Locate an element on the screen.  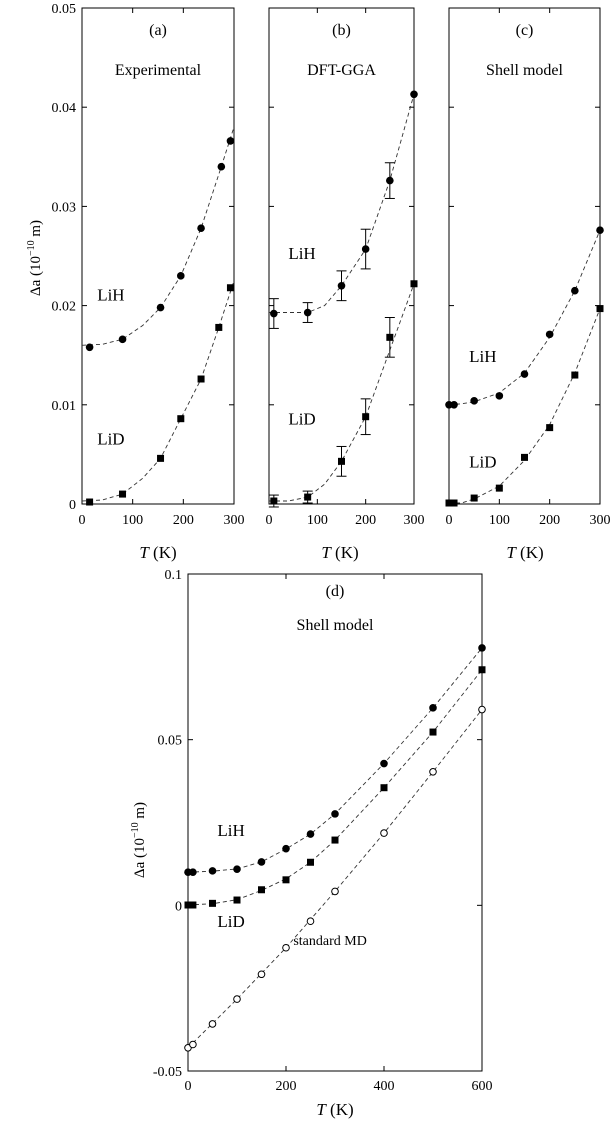
panel-label: (c) is located at coordinates (525, 30).